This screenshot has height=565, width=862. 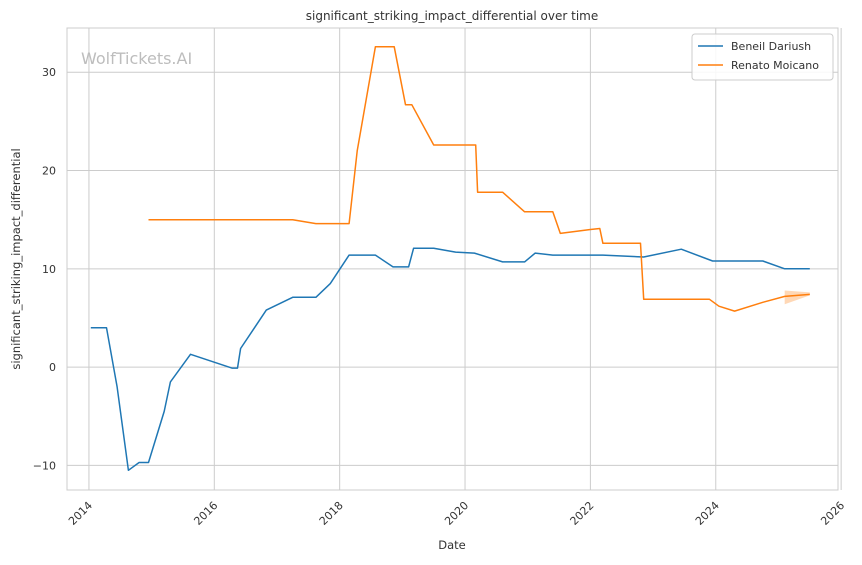 I want to click on legend: Beneil Dariush Renato Moicano, so click(x=762, y=57).